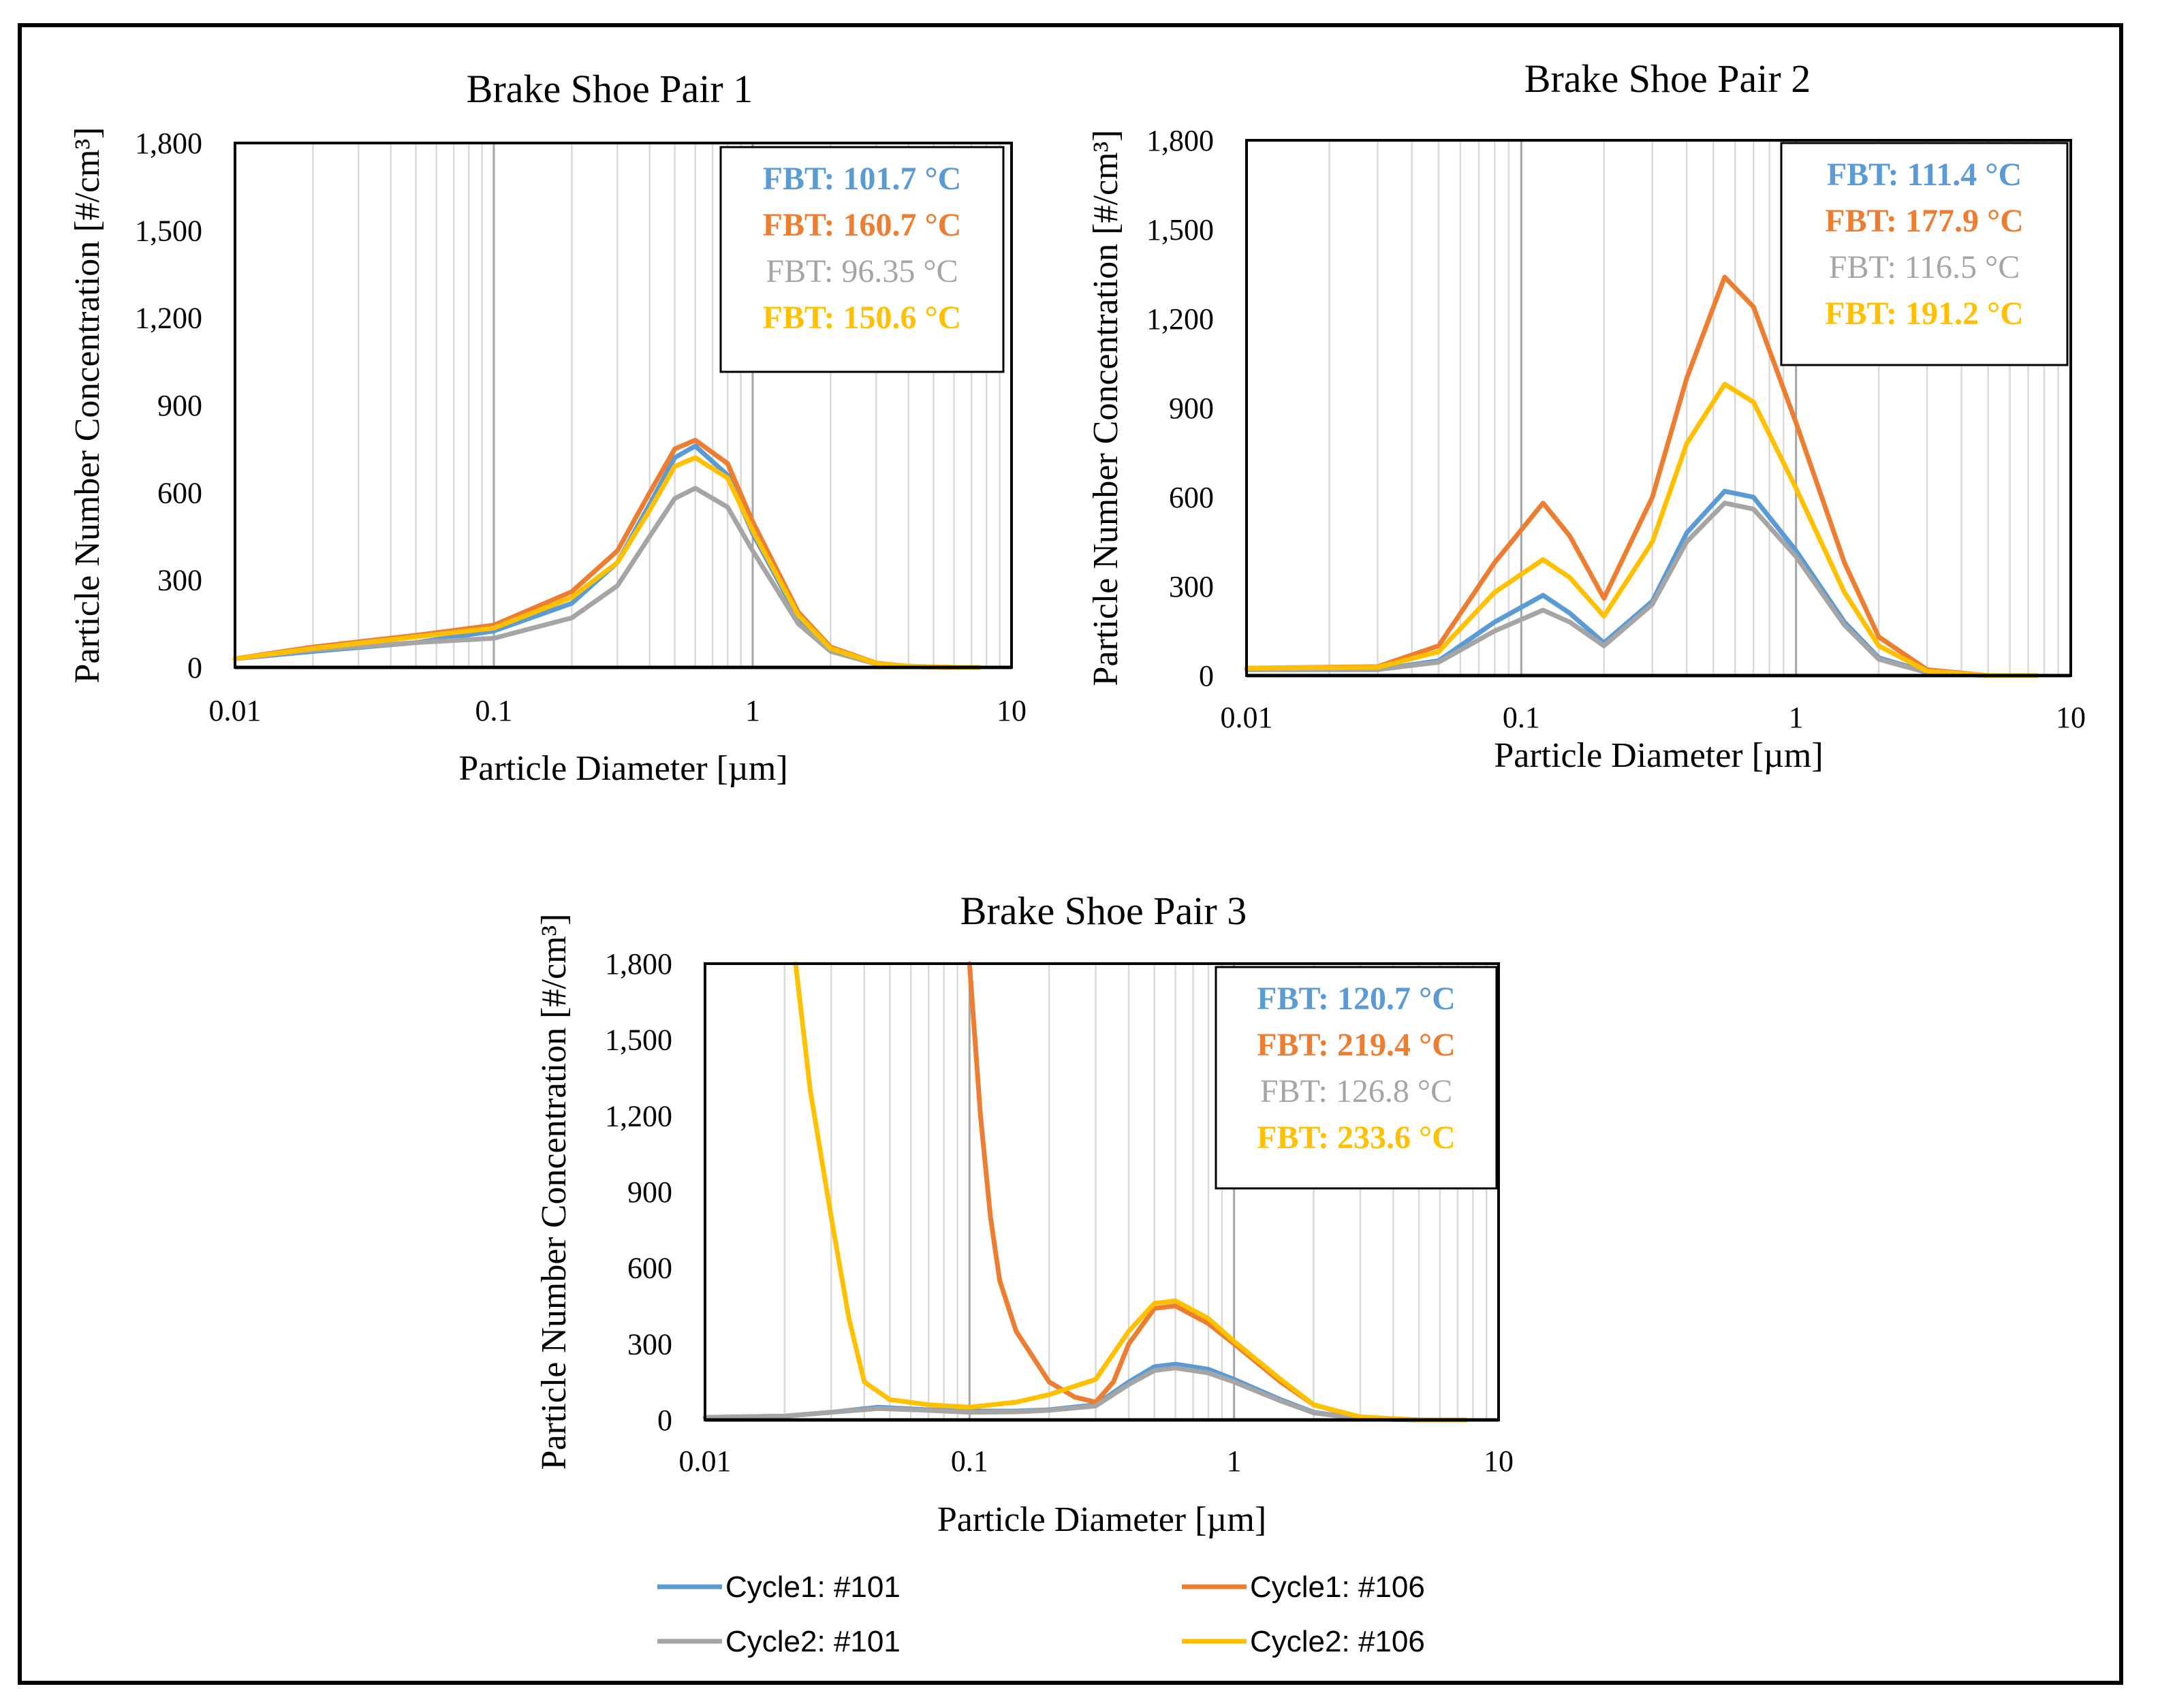  I want to click on fbt-label: FBT: 116.5 °C, so click(1924, 267).